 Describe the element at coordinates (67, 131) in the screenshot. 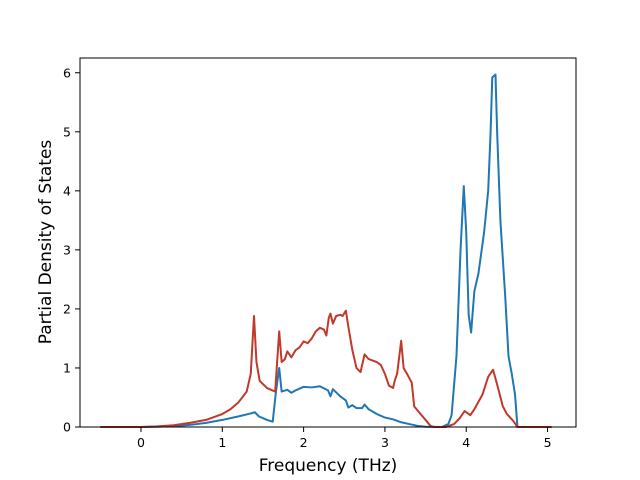

I see `y-tick-label-5: 5` at that location.